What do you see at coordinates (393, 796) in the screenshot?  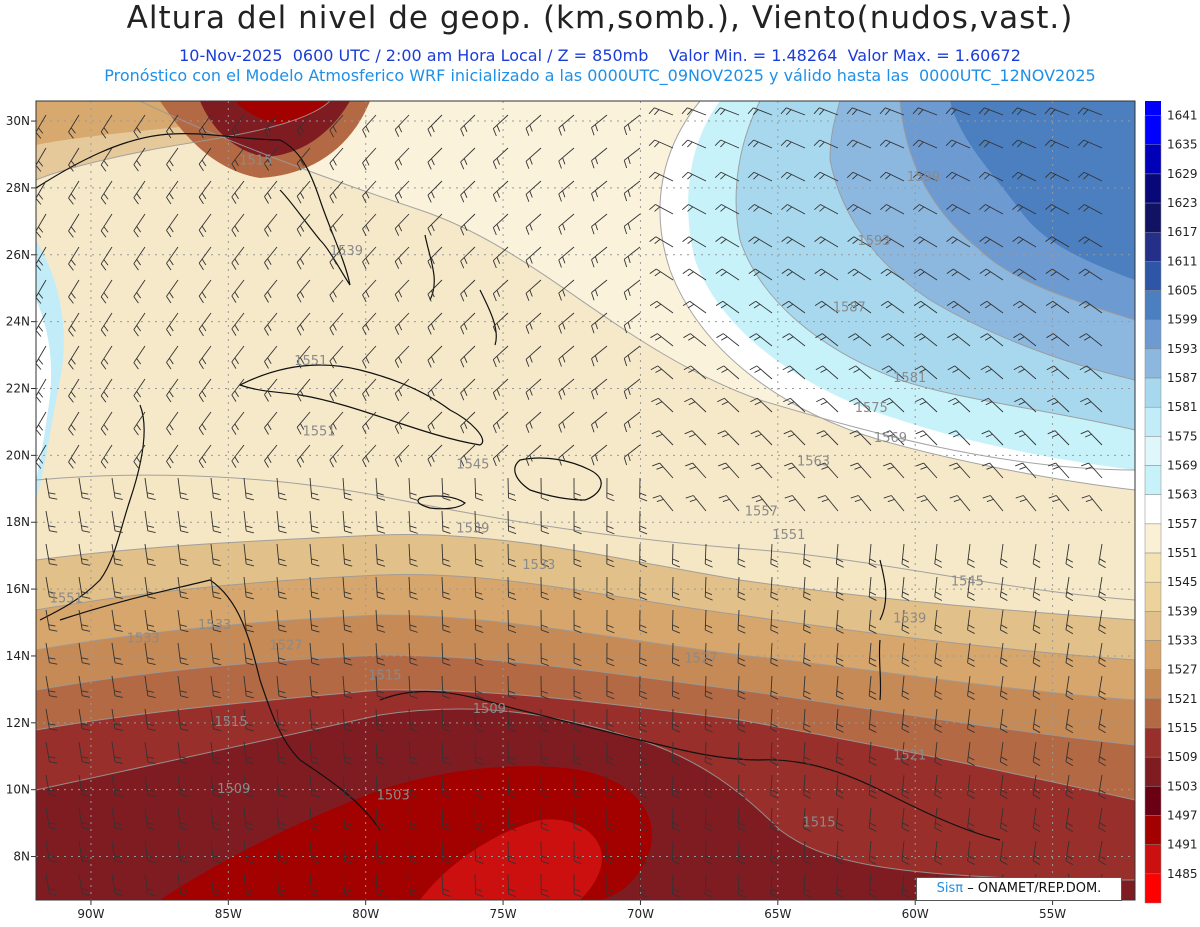 I see `contour-label: 1503` at bounding box center [393, 796].